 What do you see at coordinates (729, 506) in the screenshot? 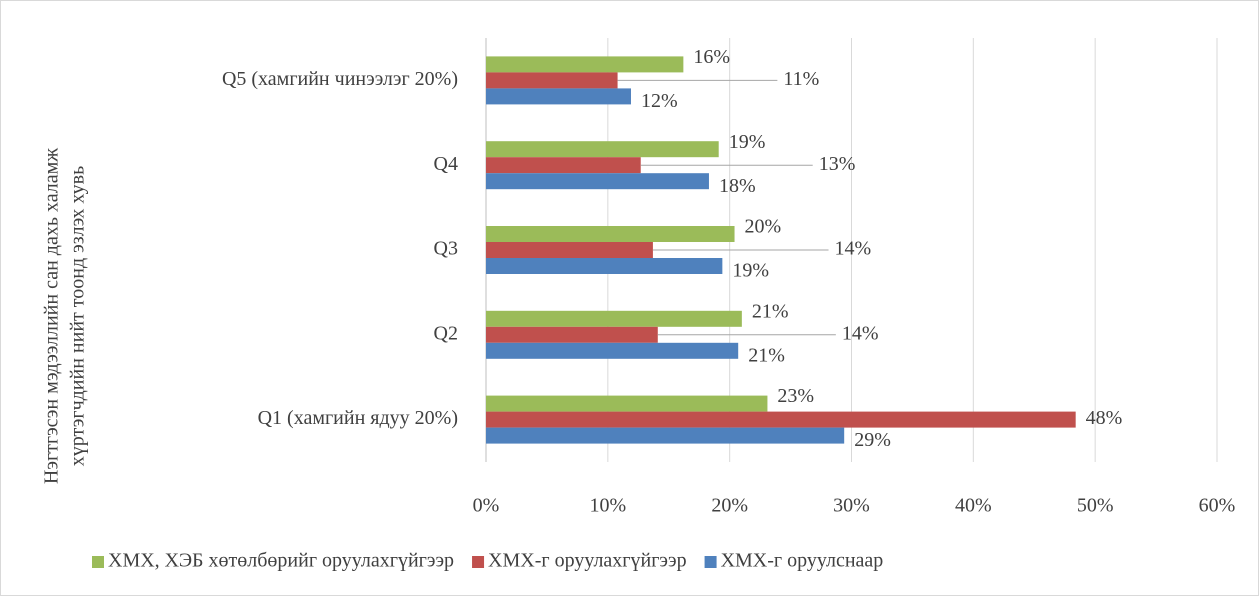
I see `x-tick-label: 20%` at bounding box center [729, 506].